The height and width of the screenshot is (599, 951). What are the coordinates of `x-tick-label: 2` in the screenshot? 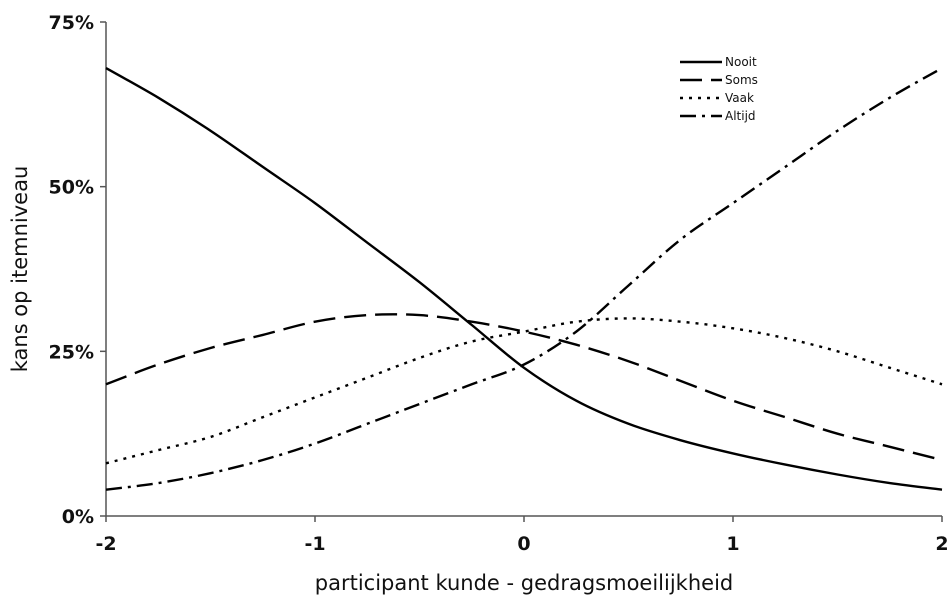 It's located at (941, 544).